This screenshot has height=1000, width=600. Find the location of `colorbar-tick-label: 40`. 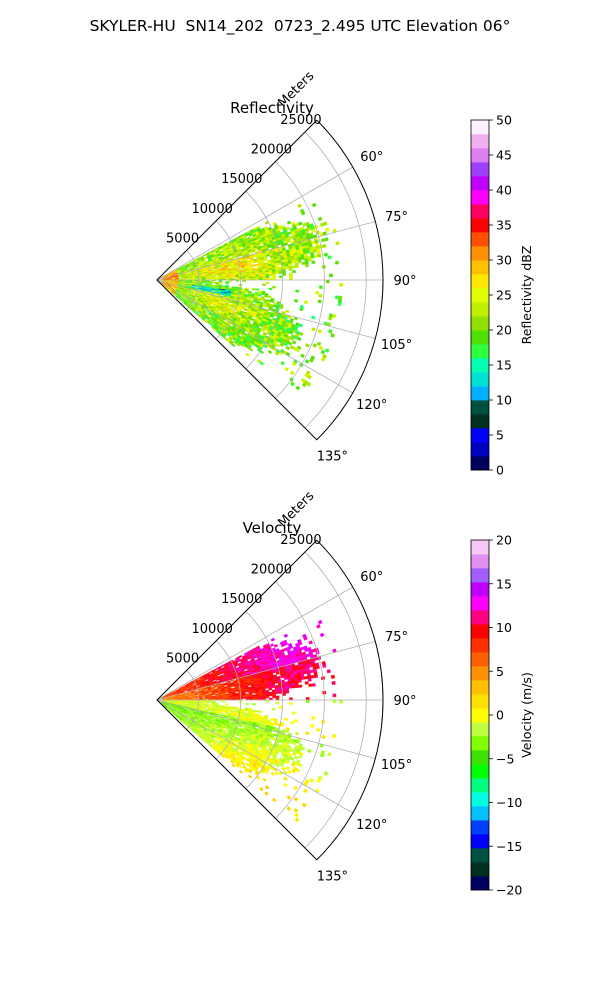

colorbar-tick-label: 40 is located at coordinates (504, 190).